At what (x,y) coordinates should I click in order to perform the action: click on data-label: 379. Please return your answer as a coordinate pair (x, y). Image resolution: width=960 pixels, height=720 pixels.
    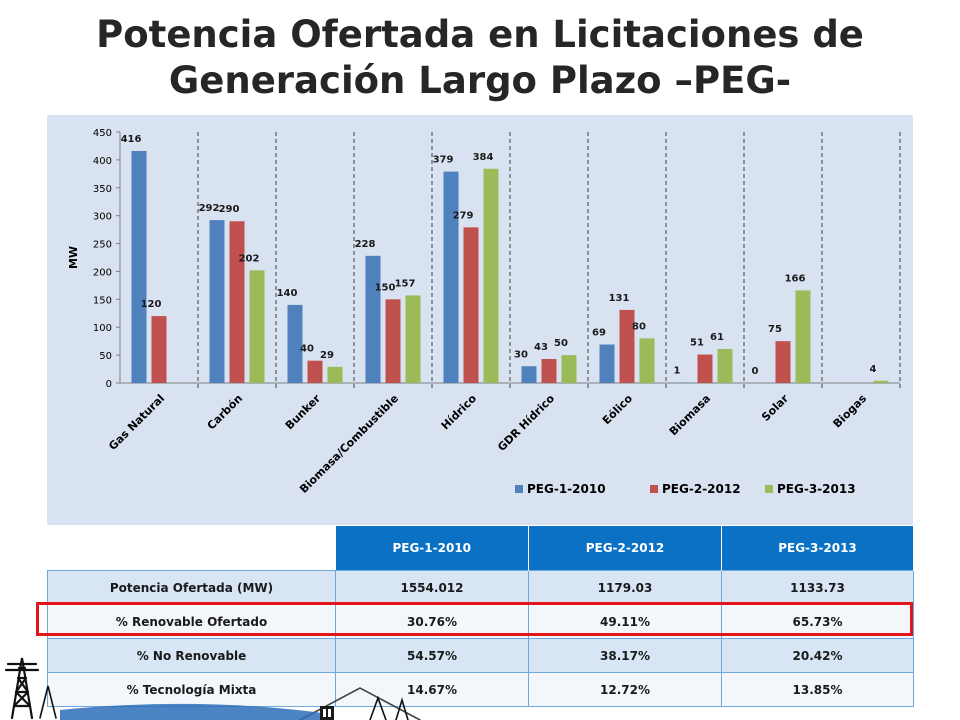
    Looking at the image, I should click on (443, 160).